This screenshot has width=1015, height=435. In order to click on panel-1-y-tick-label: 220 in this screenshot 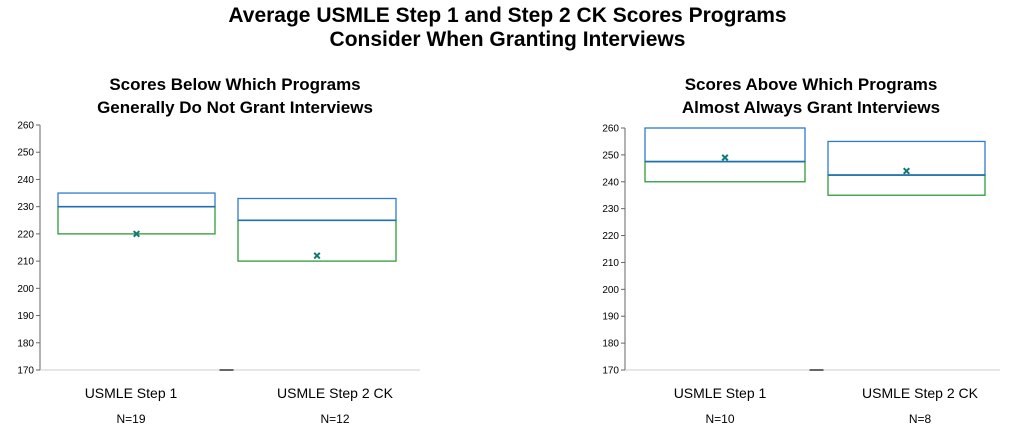, I will do `click(25, 234)`.